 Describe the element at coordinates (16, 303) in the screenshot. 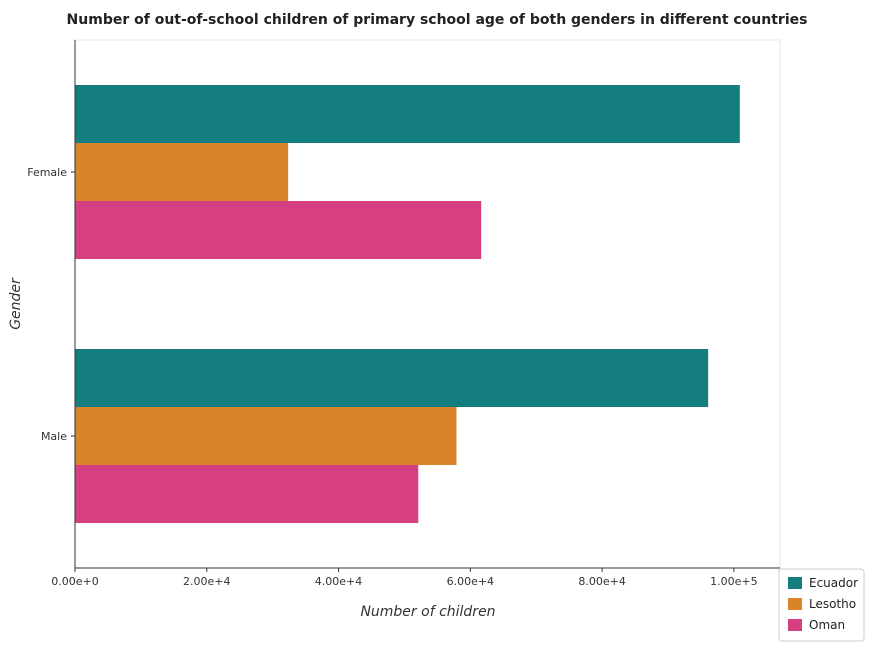

I see `y-axis-label: Gender` at that location.